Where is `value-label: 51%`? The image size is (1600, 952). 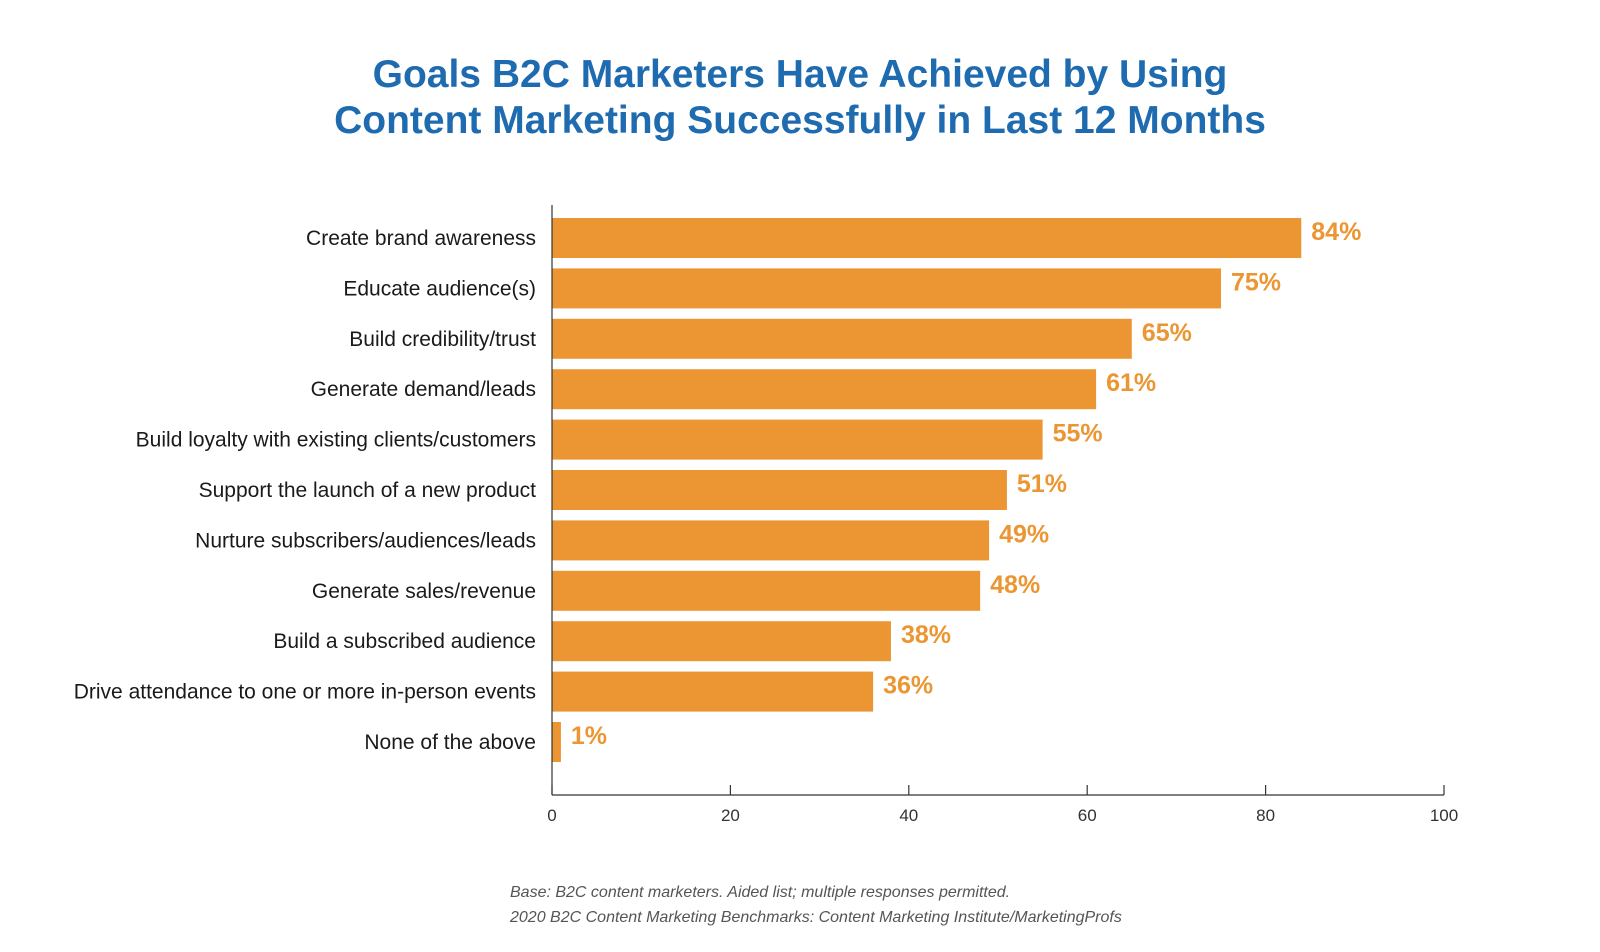
value-label: 51% is located at coordinates (1042, 484).